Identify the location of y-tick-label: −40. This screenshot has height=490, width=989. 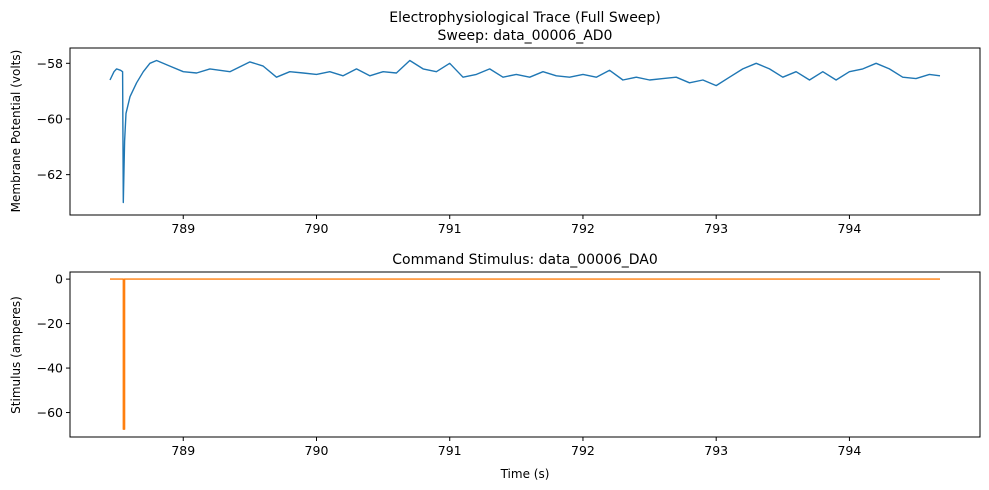
(50, 368).